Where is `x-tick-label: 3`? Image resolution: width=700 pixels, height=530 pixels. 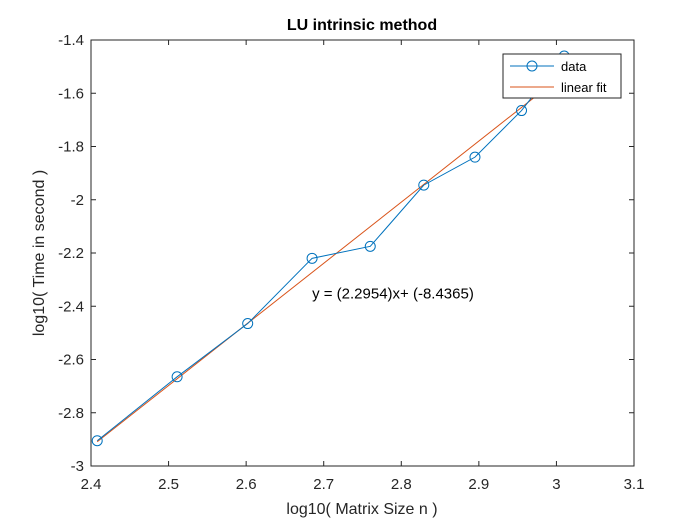
x-tick-label: 3 is located at coordinates (556, 484).